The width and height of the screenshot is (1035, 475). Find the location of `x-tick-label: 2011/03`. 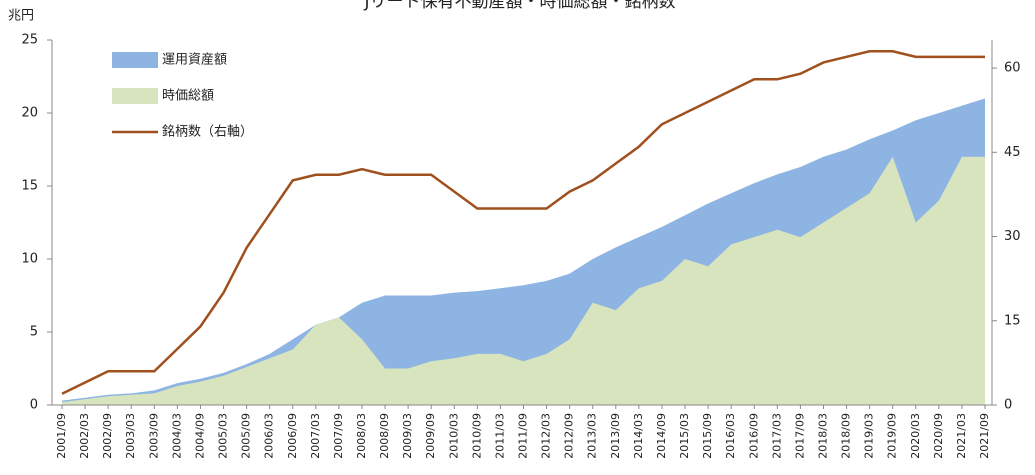

x-tick-label: 2011/03 is located at coordinates (499, 436).